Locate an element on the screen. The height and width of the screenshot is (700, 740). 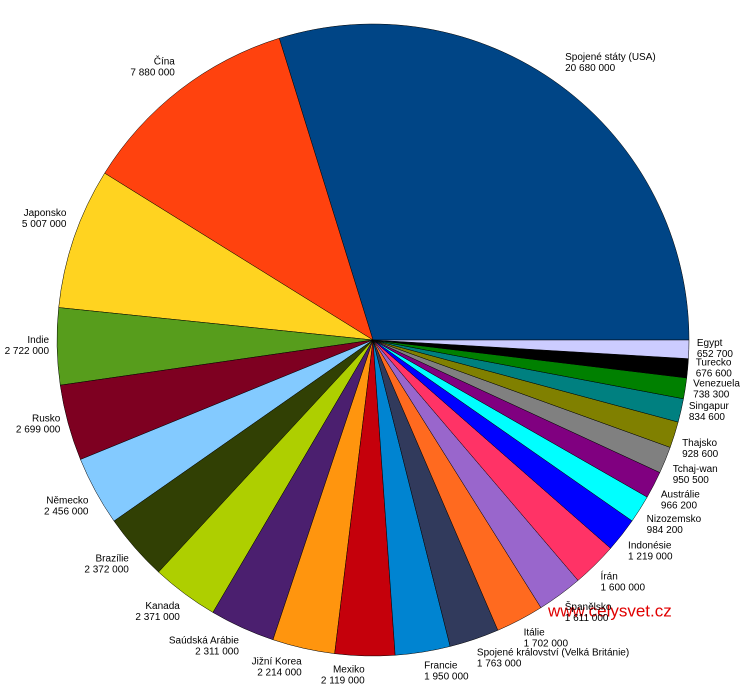
slice-value-label: 676 600 is located at coordinates (714, 374).